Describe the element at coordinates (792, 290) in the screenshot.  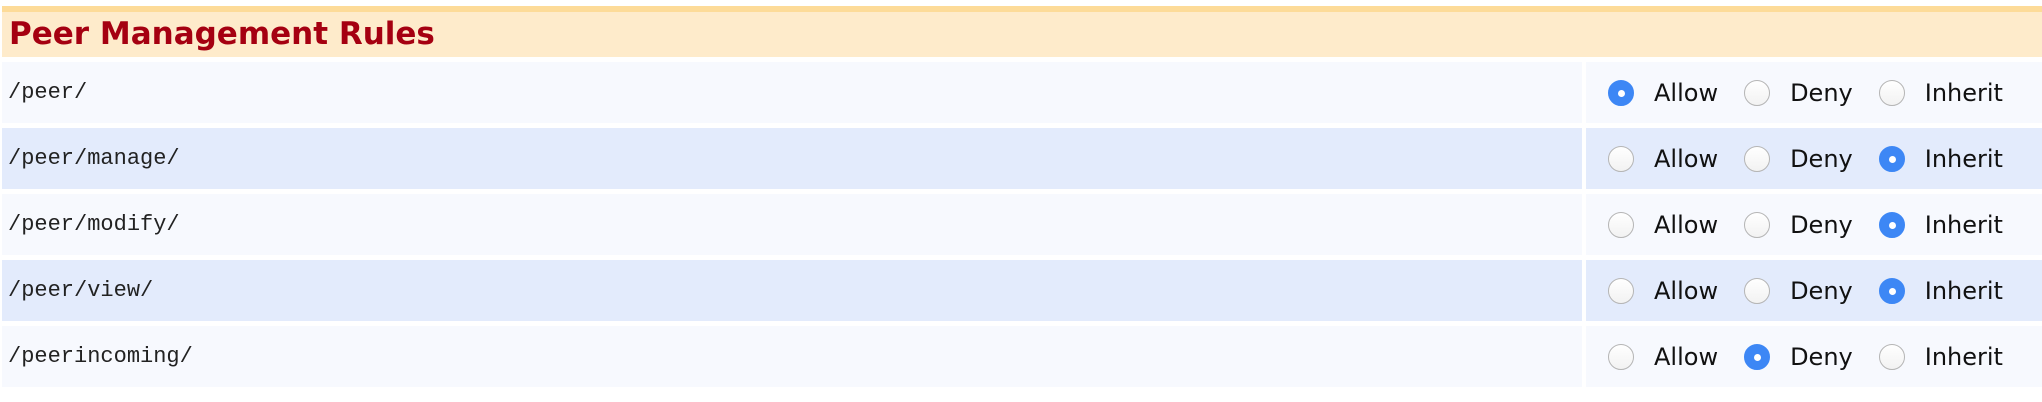
I see `rule-path: /peer/view/` at that location.